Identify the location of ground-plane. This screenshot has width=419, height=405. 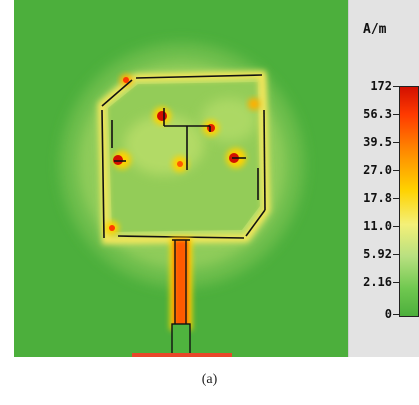
(182, 355).